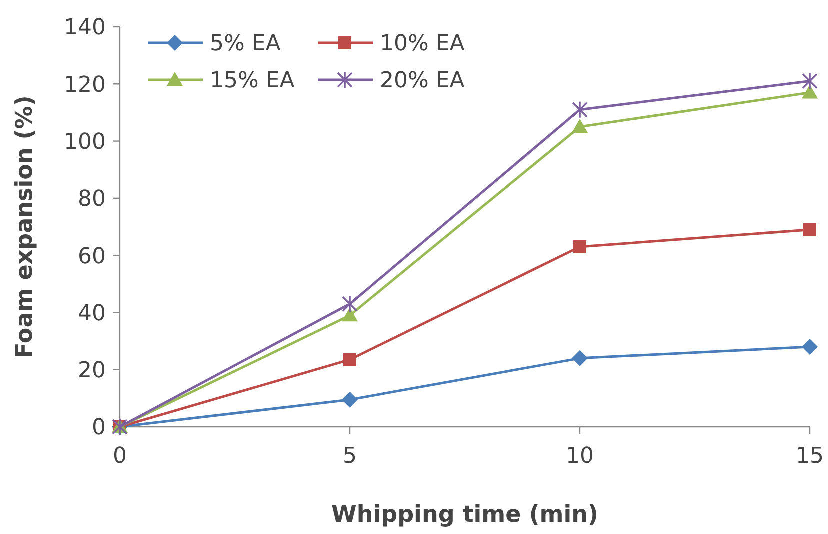 The width and height of the screenshot is (828, 534). Describe the element at coordinates (120, 456) in the screenshot. I see `x-tick-label: 0` at that location.